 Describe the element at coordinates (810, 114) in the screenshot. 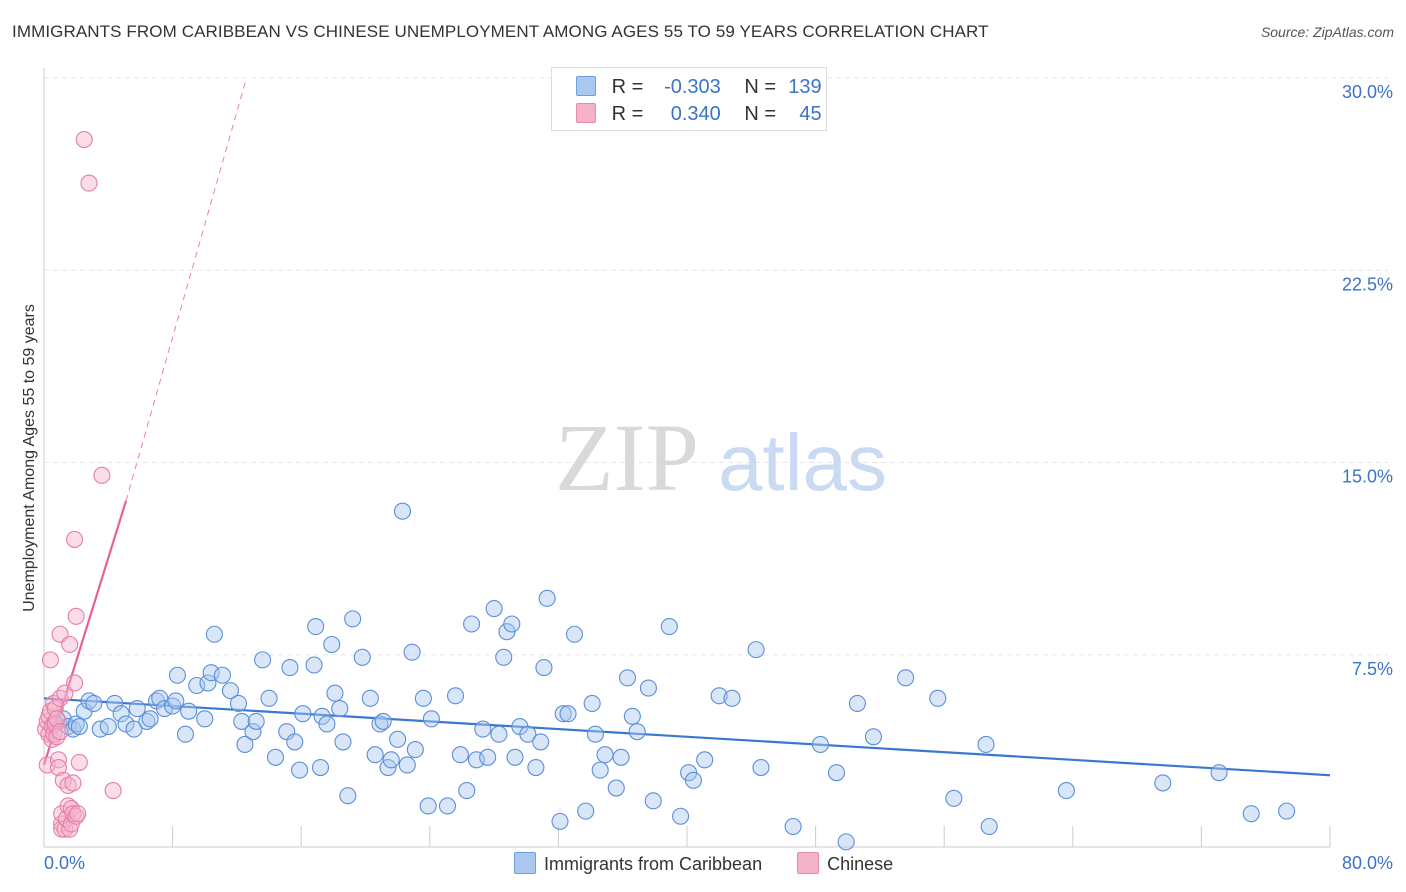

I see `legend-n-value: 45` at that location.